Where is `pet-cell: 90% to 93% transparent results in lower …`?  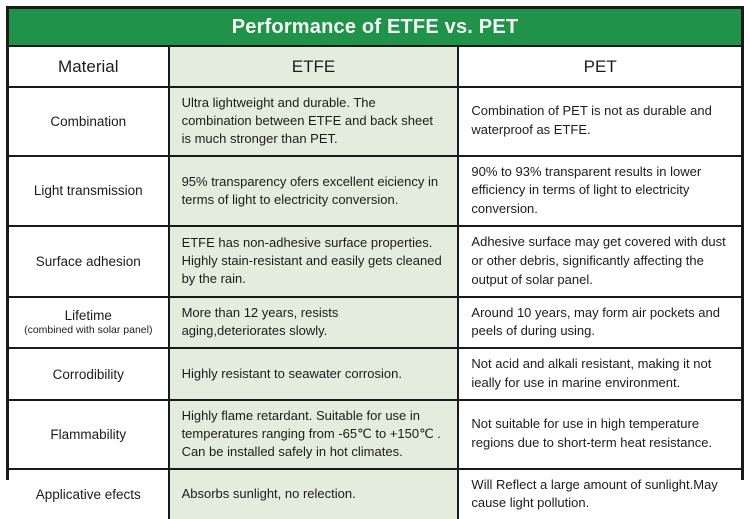
pet-cell: 90% to 93% transparent results in lower … is located at coordinates (599, 191).